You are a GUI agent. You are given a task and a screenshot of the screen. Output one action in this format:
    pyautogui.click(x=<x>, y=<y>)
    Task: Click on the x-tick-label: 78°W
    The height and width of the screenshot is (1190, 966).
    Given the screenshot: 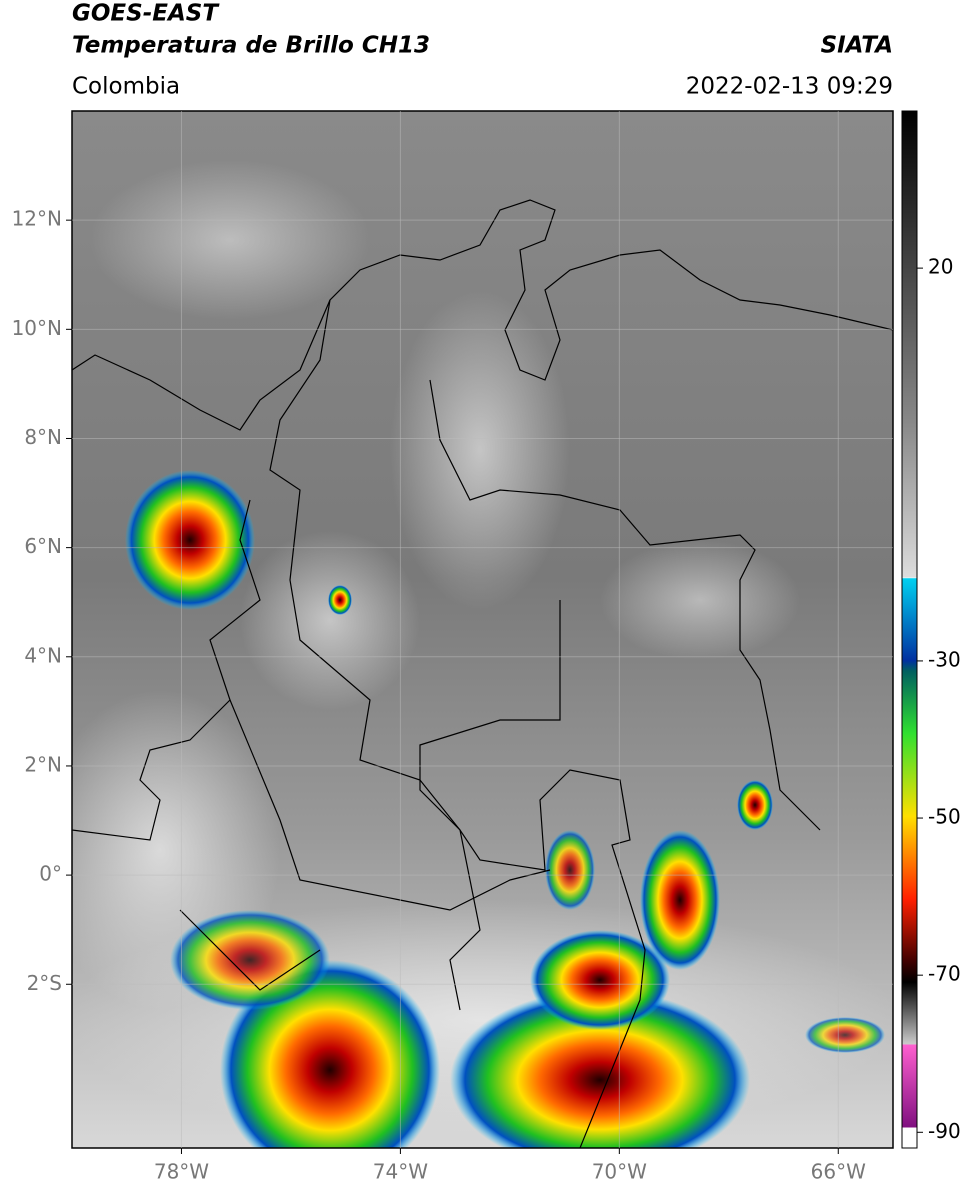 What is the action you would take?
    pyautogui.click(x=181, y=1172)
    